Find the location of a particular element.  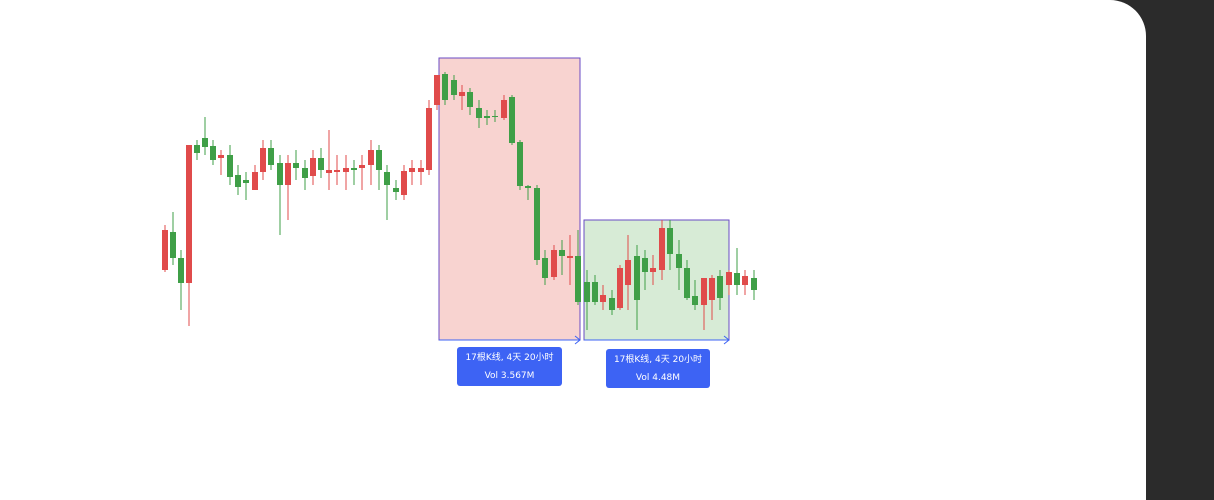

volume: Vol 4.48M is located at coordinates (658, 378).